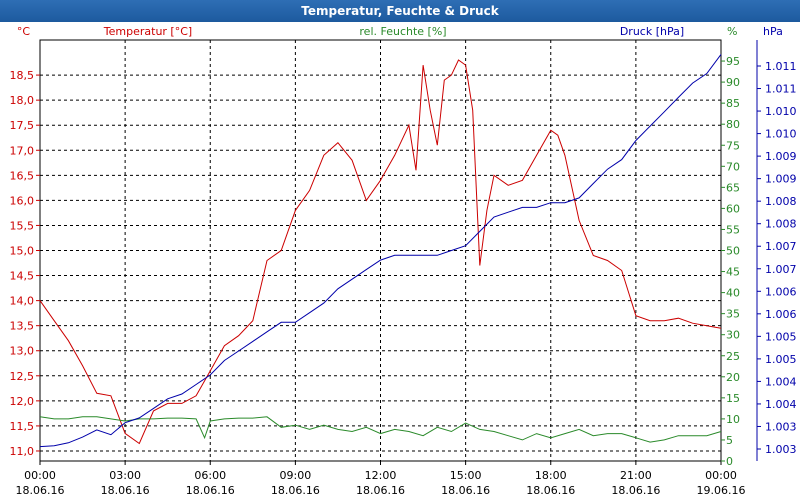 The height and width of the screenshot is (500, 800). I want to click on right-tick-label: 90, so click(733, 82).